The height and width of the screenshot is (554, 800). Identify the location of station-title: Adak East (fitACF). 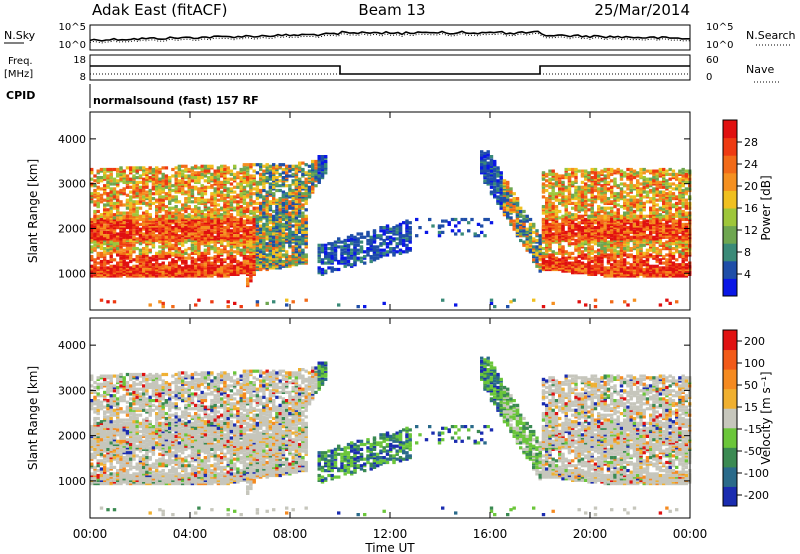
(159, 10).